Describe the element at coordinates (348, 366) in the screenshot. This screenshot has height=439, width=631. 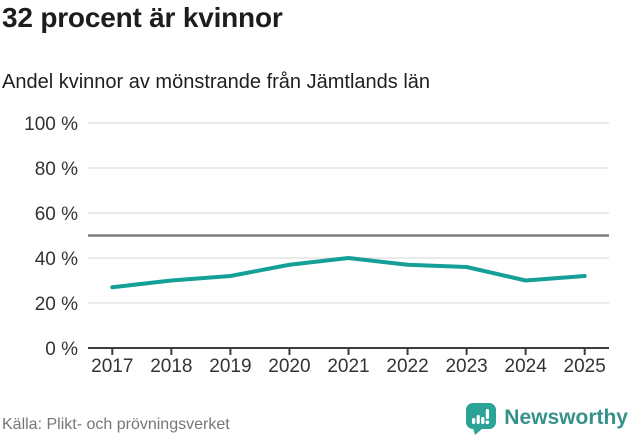
I see `x-tick-label: 2021` at that location.